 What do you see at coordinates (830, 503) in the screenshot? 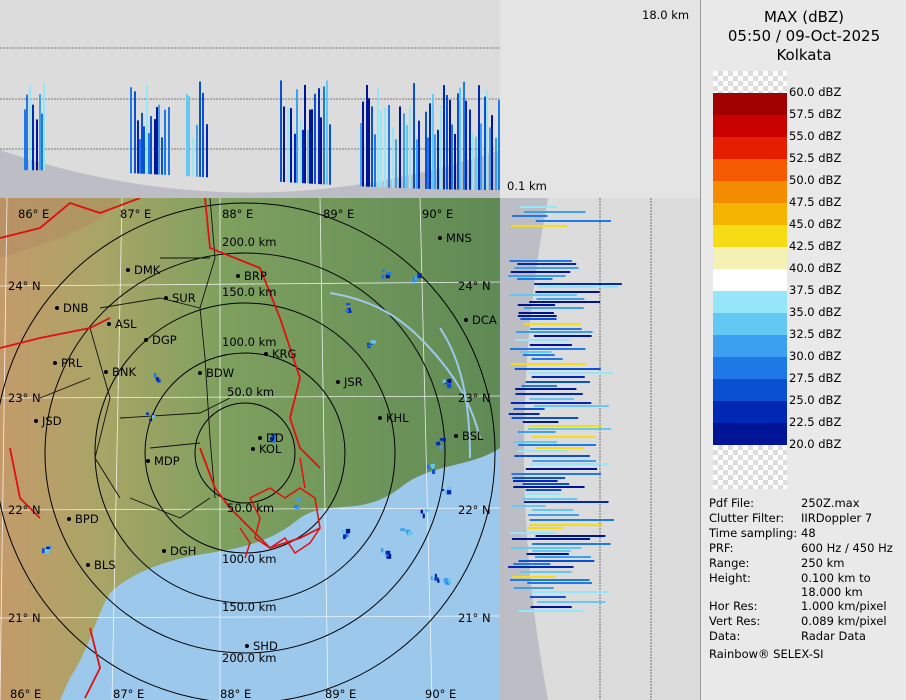
I see `info-value: 250Z.max` at bounding box center [830, 503].